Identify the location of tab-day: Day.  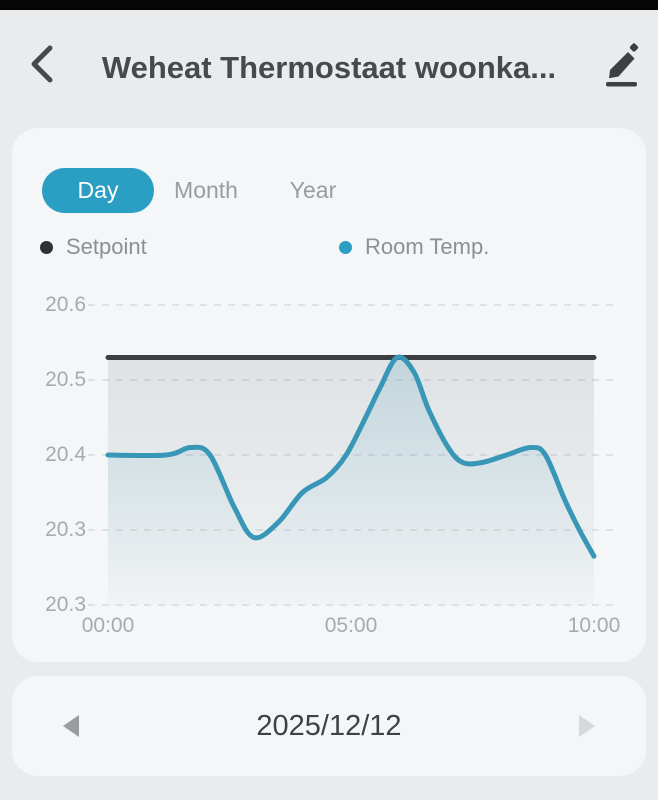
(98, 190).